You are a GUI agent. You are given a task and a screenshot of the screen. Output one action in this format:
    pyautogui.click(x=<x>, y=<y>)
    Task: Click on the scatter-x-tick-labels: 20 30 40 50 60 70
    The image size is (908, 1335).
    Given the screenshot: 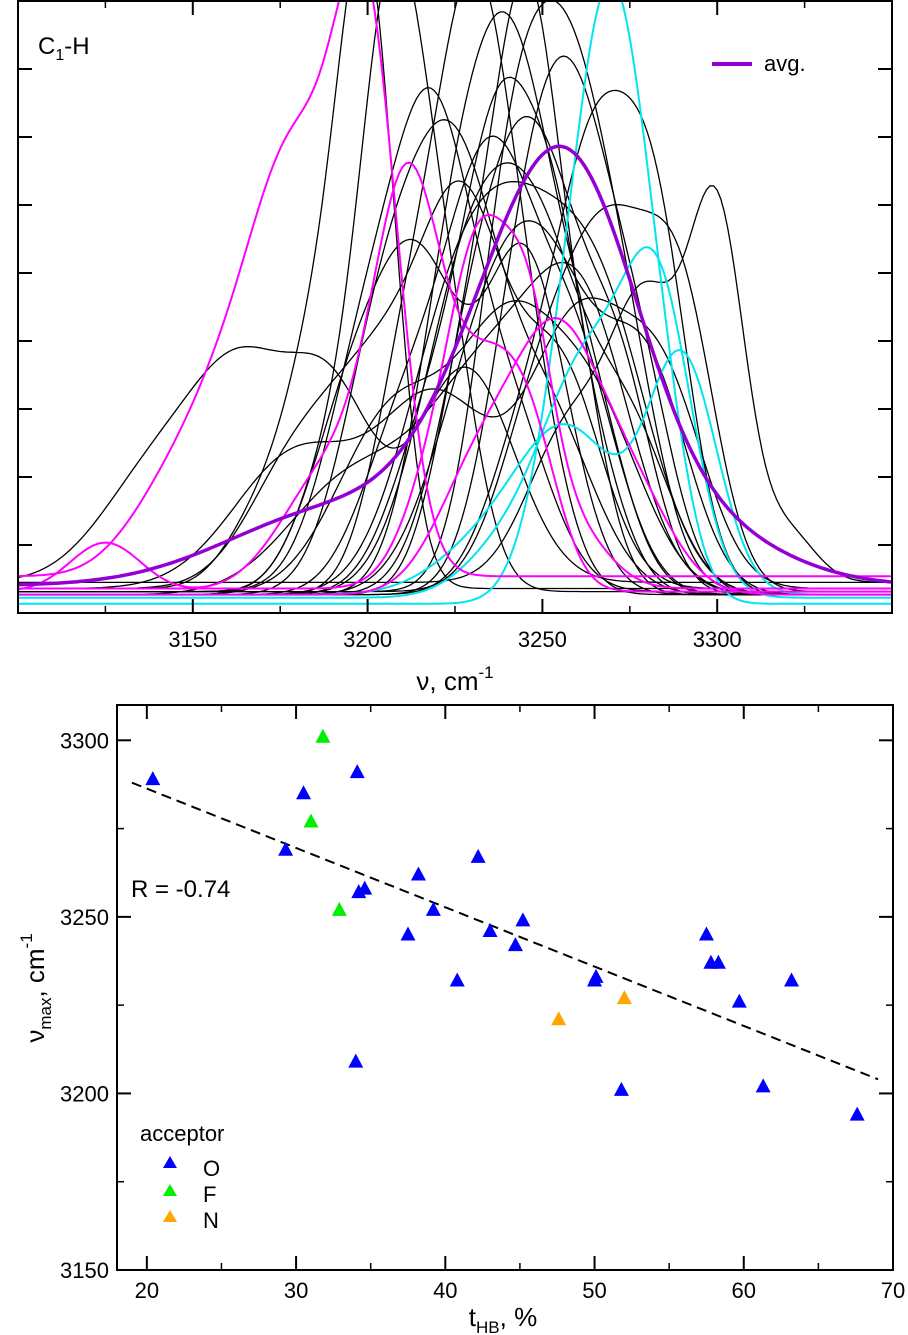 What is the action you would take?
    pyautogui.click(x=520, y=1290)
    